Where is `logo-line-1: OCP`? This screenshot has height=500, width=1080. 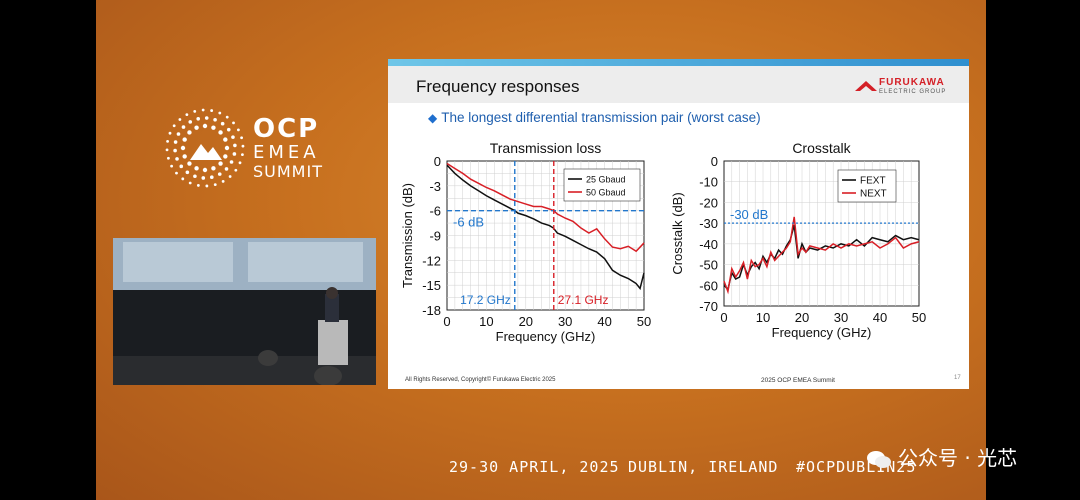 logo-line-1: OCP is located at coordinates (286, 129).